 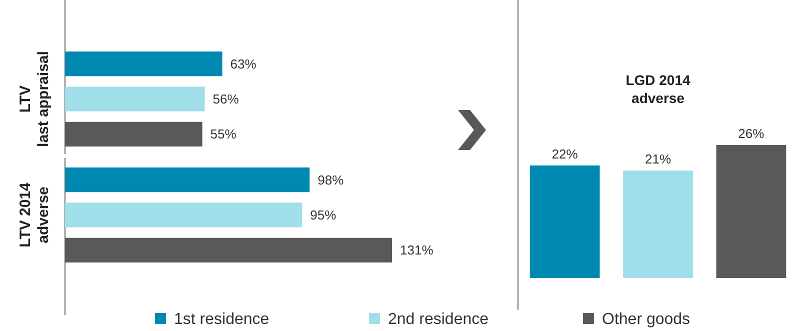 What do you see at coordinates (243, 64) in the screenshot?
I see `data-label: 63%` at bounding box center [243, 64].